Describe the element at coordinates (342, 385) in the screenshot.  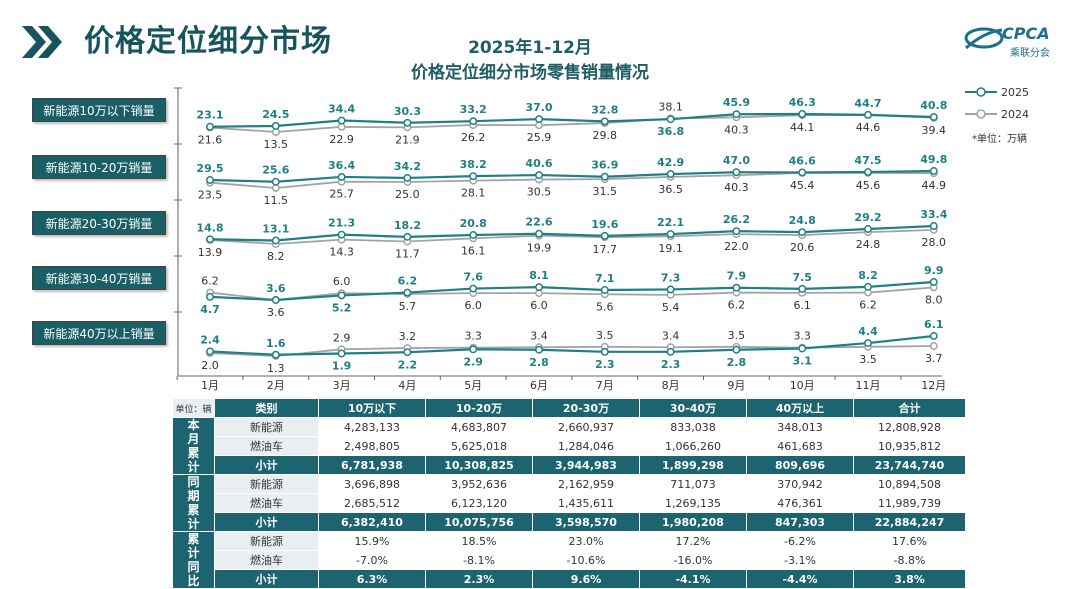
I see `x-tick-label: 3月` at that location.